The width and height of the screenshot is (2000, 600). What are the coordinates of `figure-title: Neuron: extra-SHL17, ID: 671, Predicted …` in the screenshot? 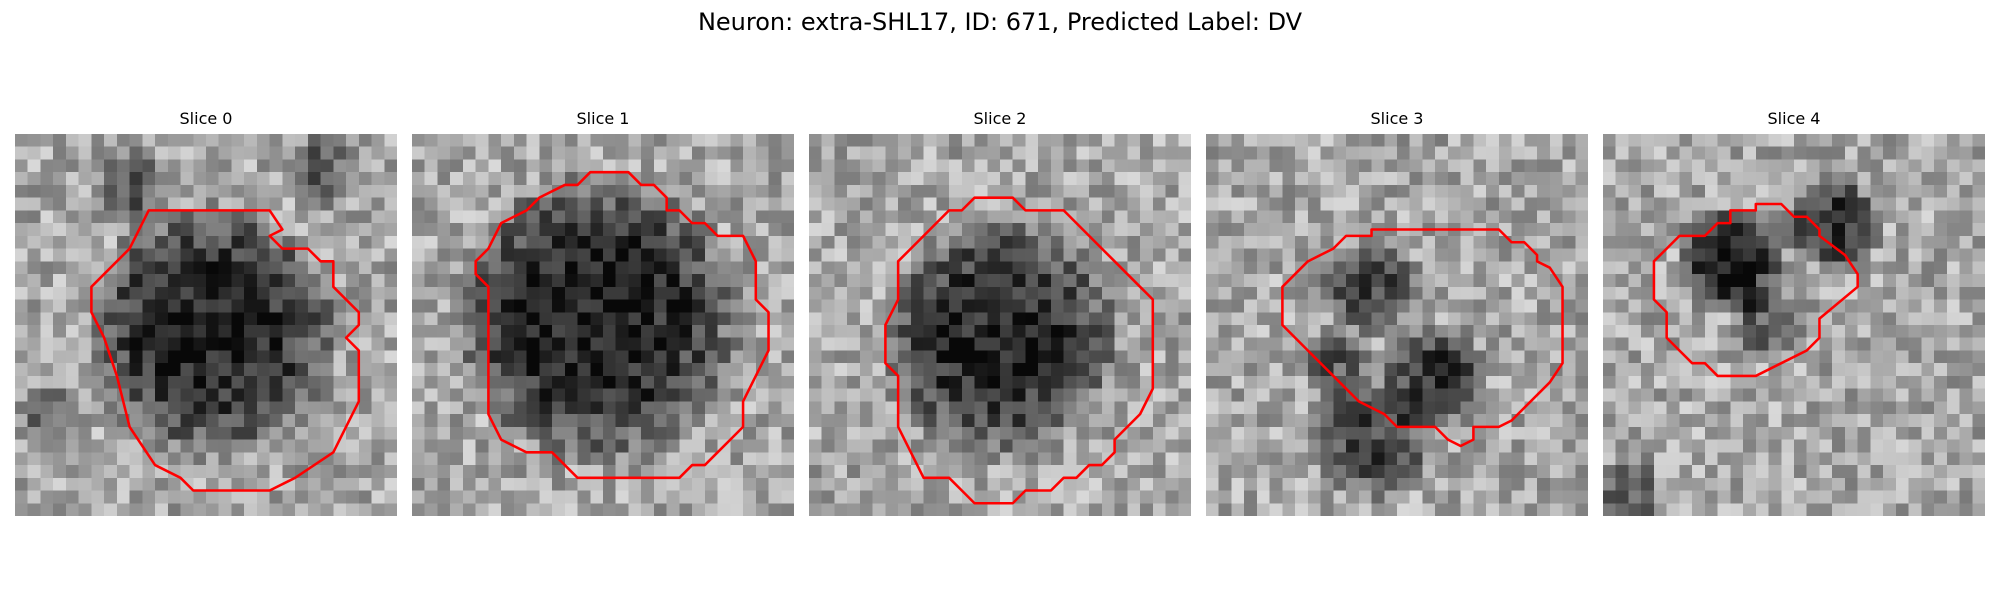 It's located at (1000, 22).